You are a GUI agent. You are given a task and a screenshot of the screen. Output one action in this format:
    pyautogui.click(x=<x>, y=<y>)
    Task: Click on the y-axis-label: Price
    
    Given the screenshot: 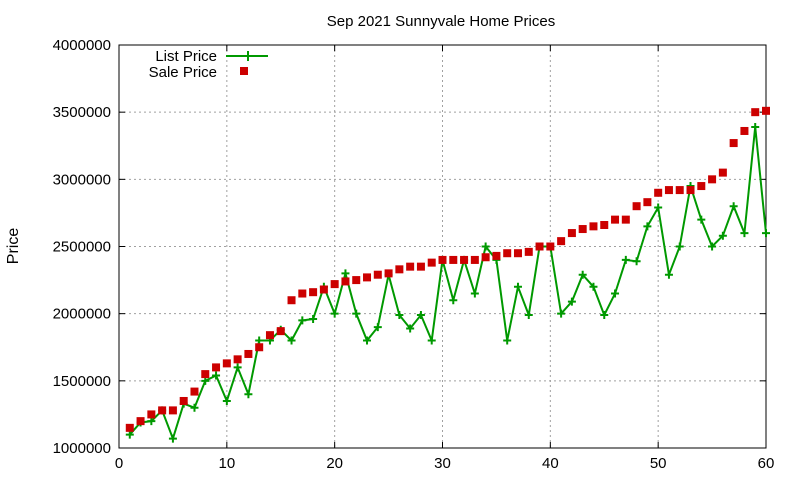 What is the action you would take?
    pyautogui.click(x=13, y=246)
    